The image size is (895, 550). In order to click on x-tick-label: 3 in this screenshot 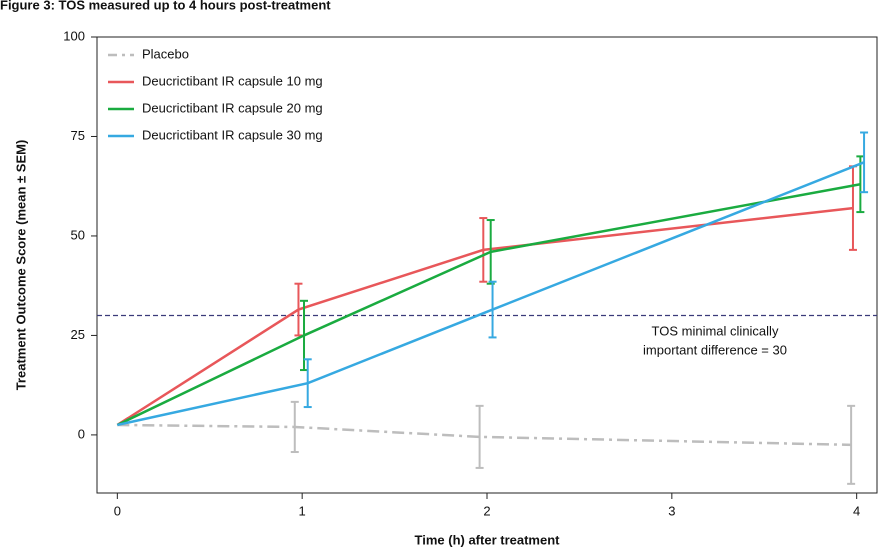, I will do `click(671, 510)`.